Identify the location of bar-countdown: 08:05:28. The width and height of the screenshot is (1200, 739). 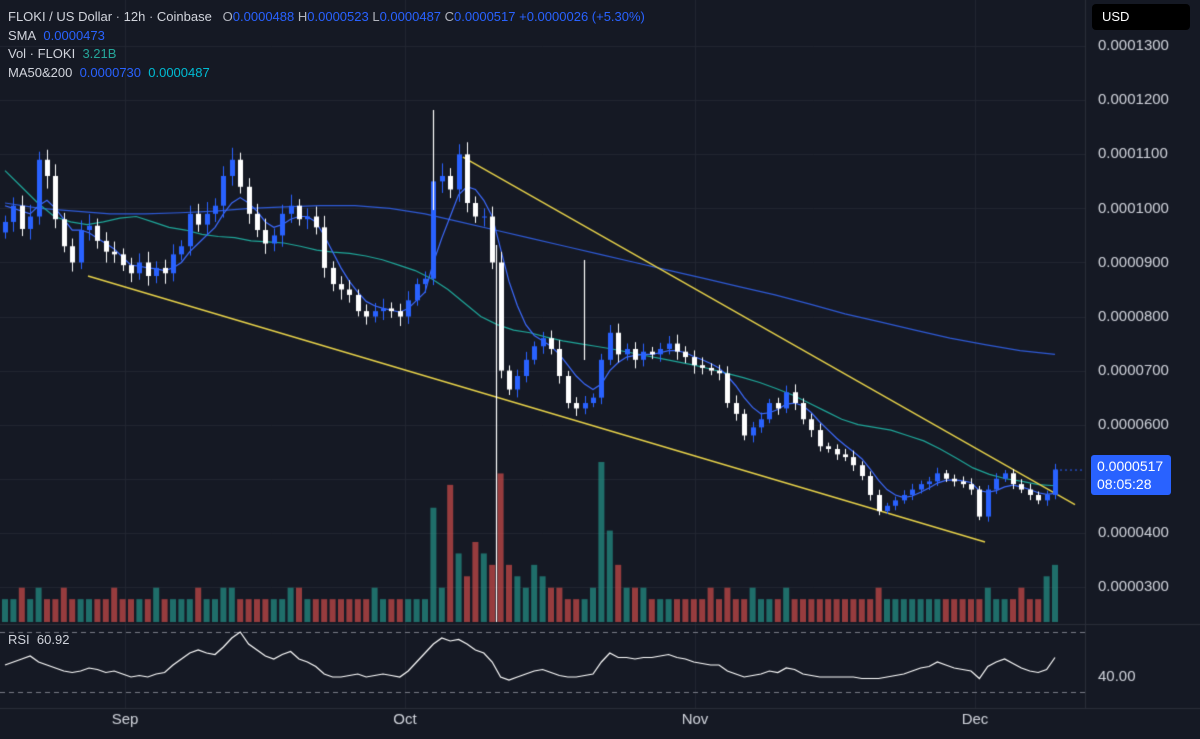
(1124, 484).